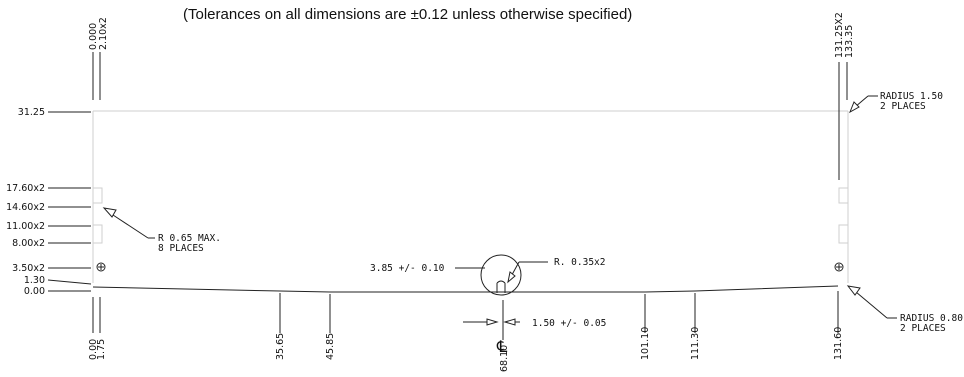 This screenshot has width=964, height=377. I want to click on leader-r-max, so click(128, 223).